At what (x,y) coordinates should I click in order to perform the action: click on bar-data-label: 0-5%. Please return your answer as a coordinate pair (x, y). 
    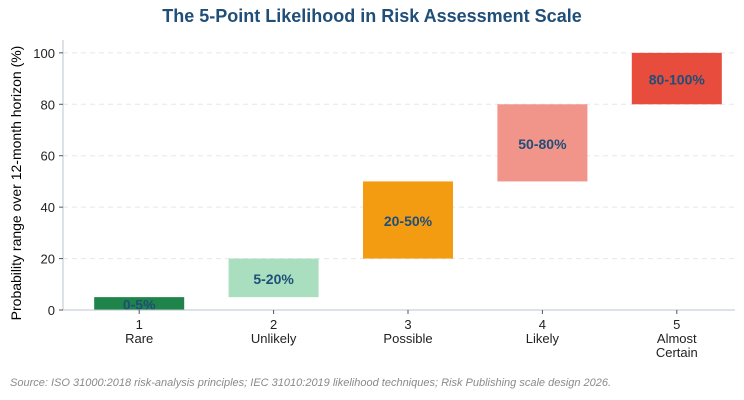
    Looking at the image, I should click on (139, 305).